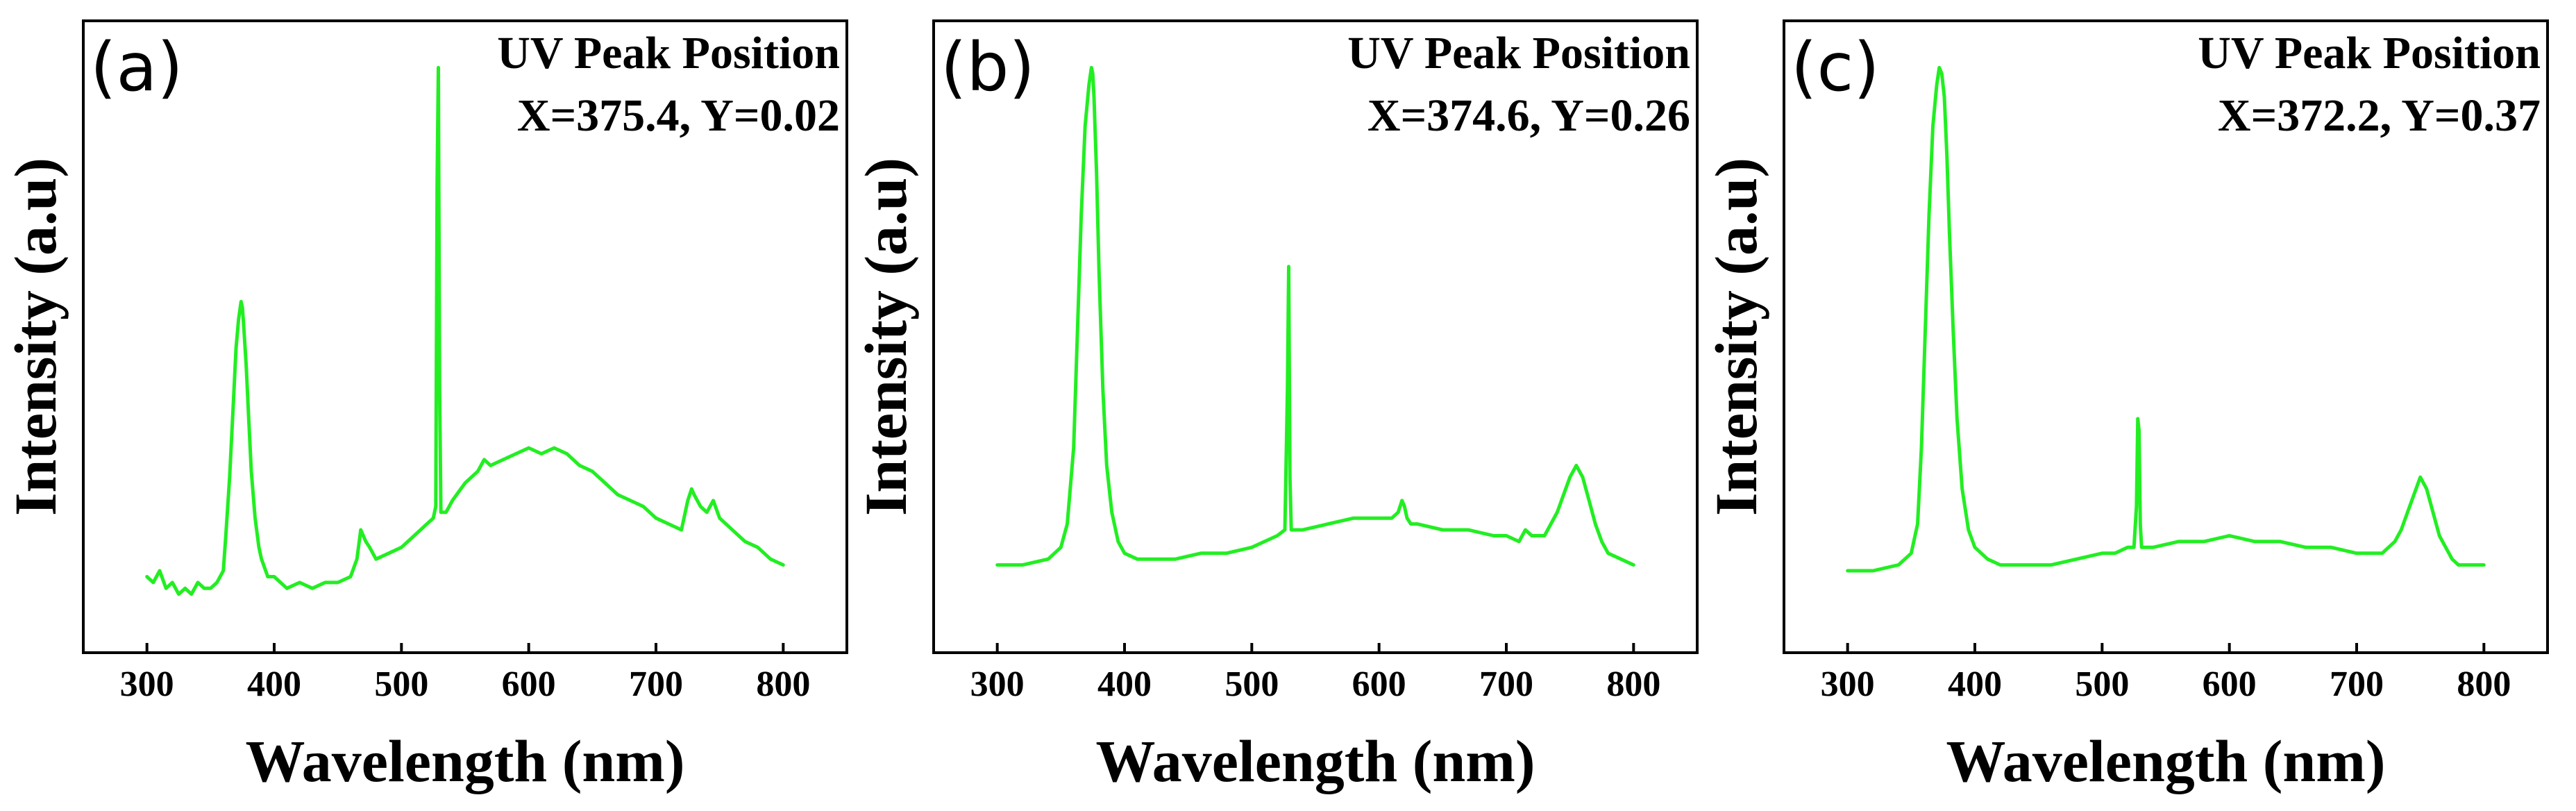  Describe the element at coordinates (988, 67) in the screenshot. I see `panel-label: (b)` at that location.